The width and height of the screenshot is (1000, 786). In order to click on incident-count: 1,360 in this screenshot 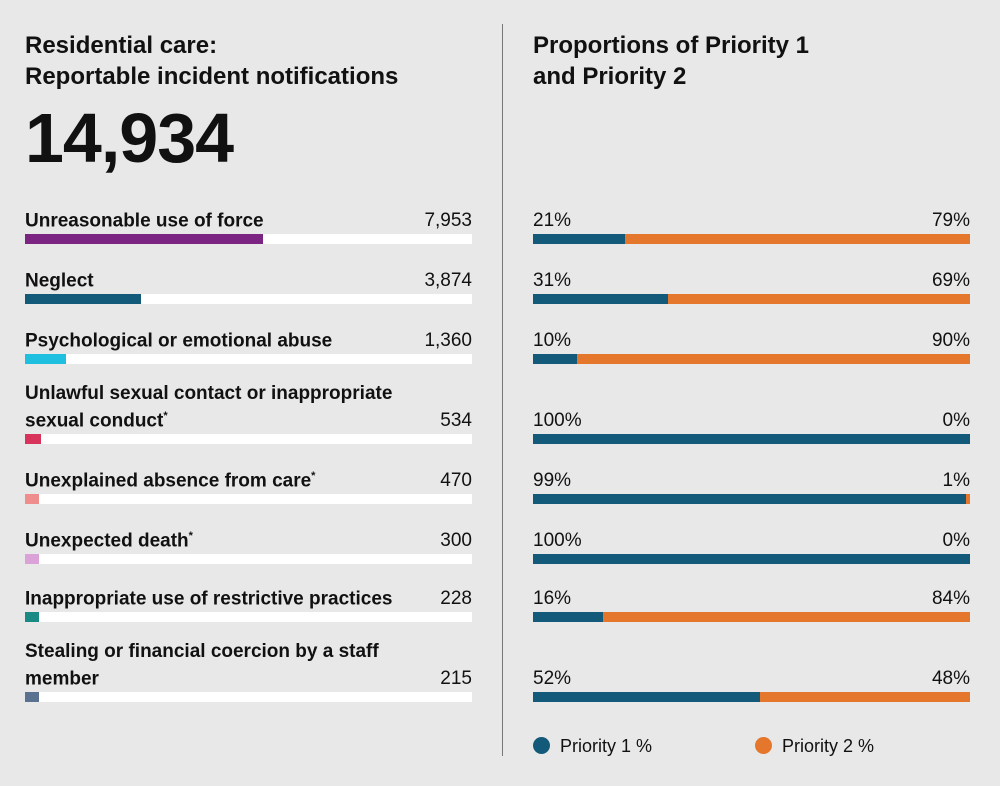, I will do `click(448, 340)`.